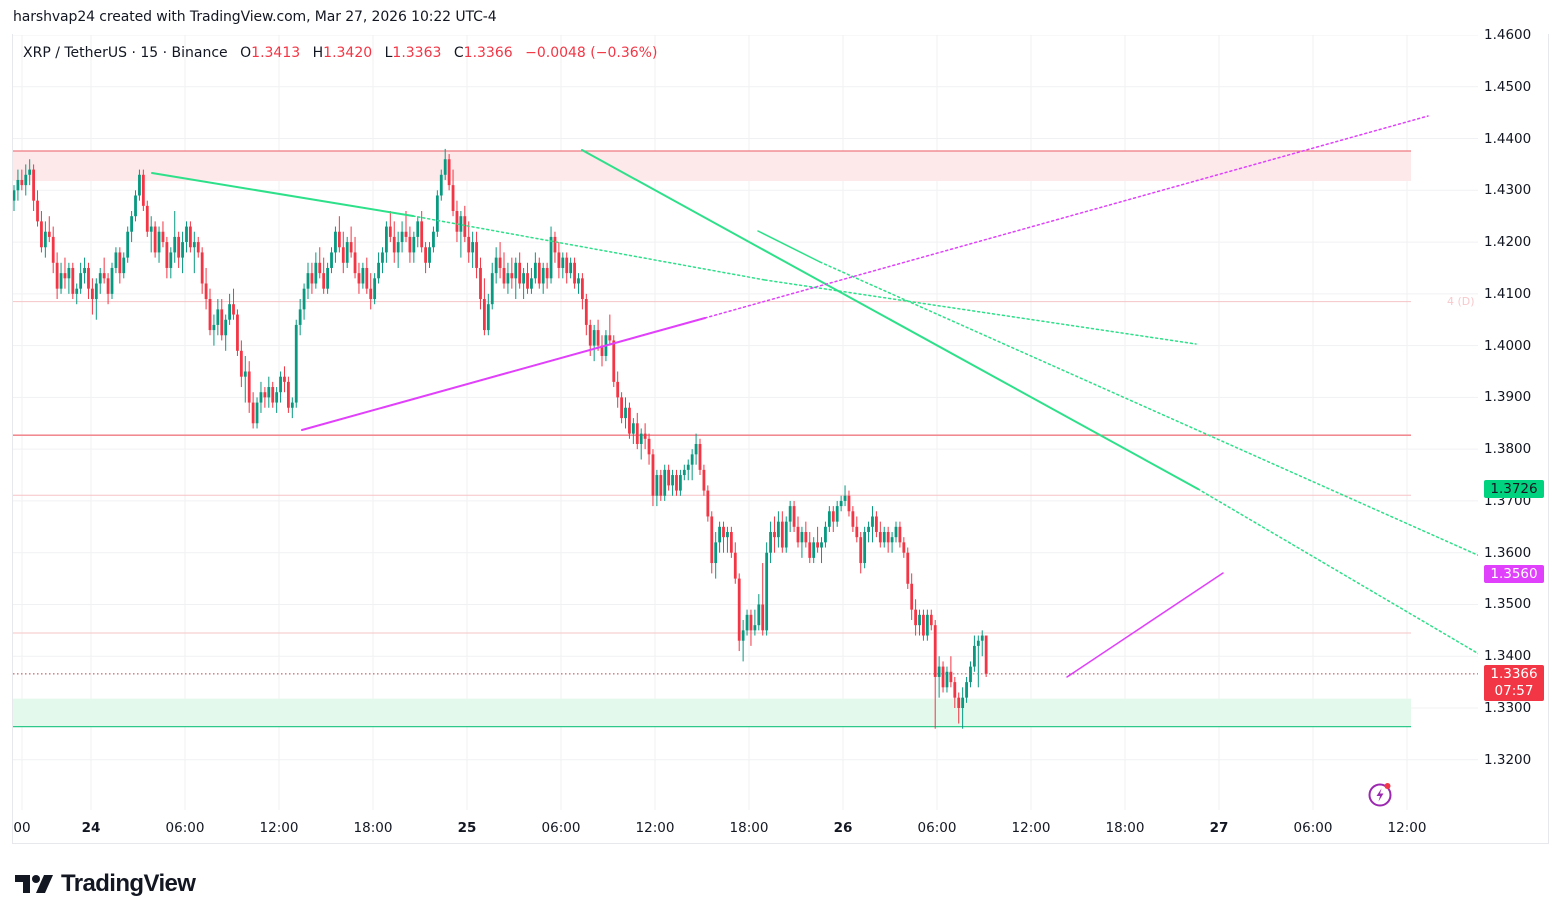  Describe the element at coordinates (1380, 794) in the screenshot. I see `flash-alert-icon` at that location.